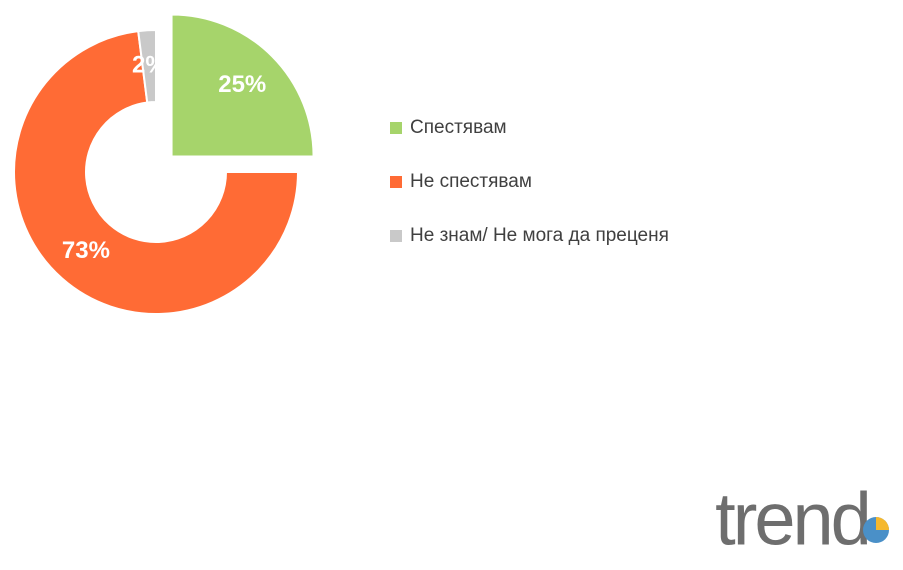 The image size is (903, 570). I want to click on legend-label: Не спестявам, so click(471, 181).